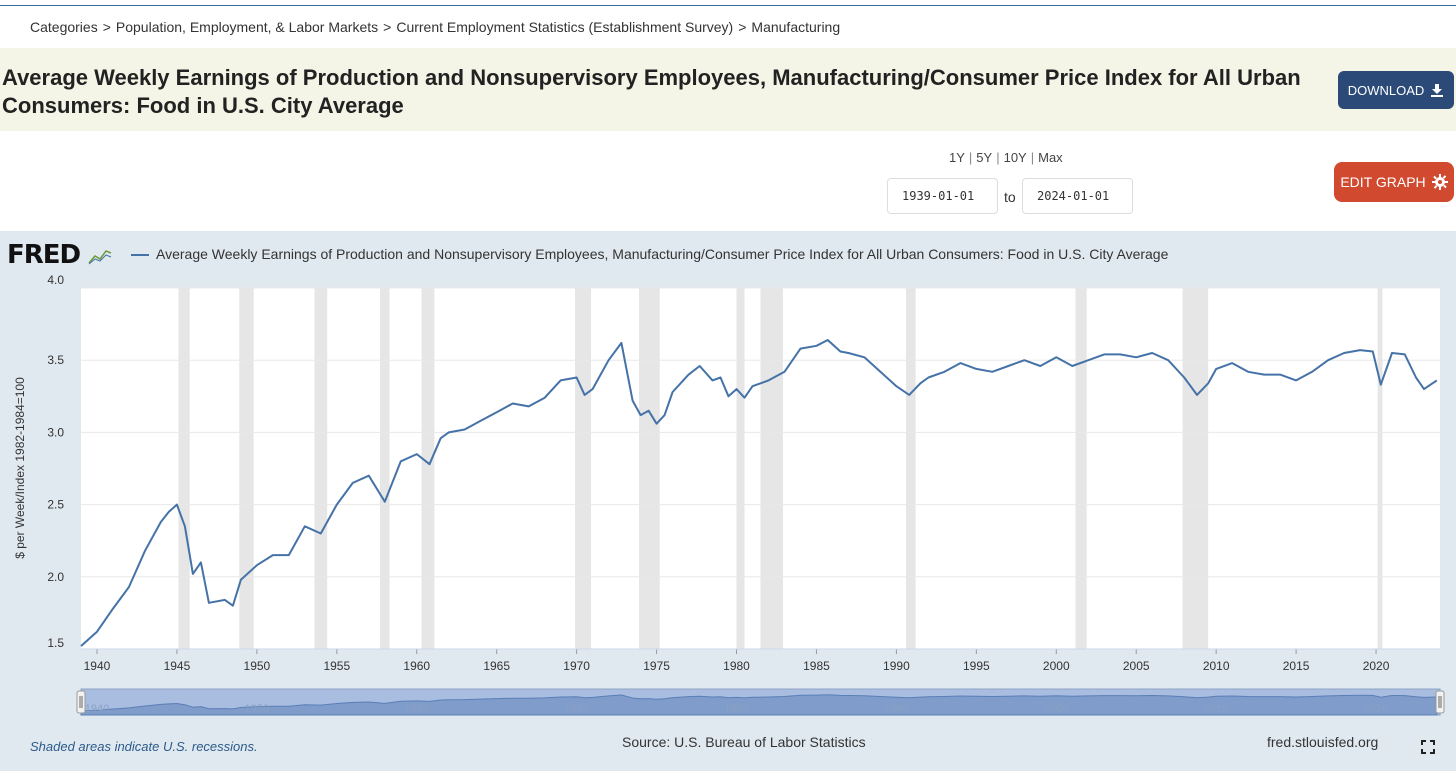 The image size is (1456, 771). I want to click on x-tick-label: 1950, so click(257, 666).